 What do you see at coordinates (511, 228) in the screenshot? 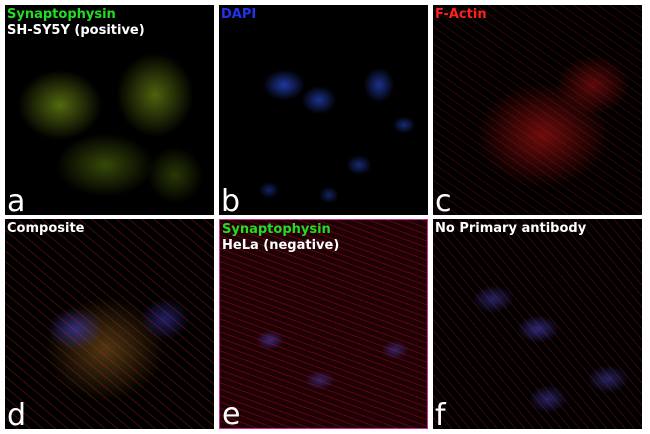
I see `stain-label: No Primary antibody` at bounding box center [511, 228].